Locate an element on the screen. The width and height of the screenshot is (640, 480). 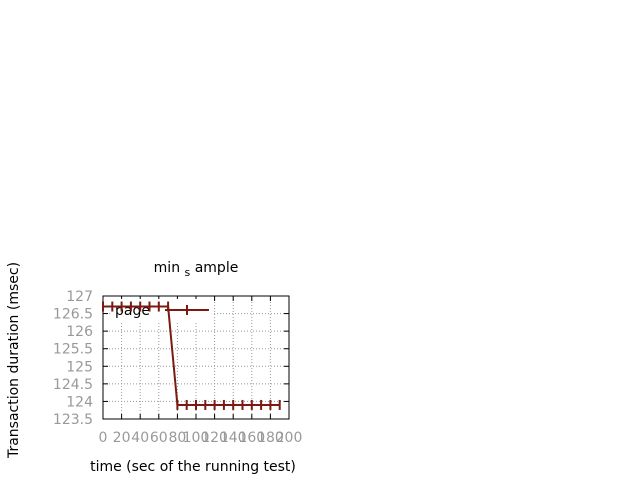
x-tick-label: 60 is located at coordinates (159, 438).